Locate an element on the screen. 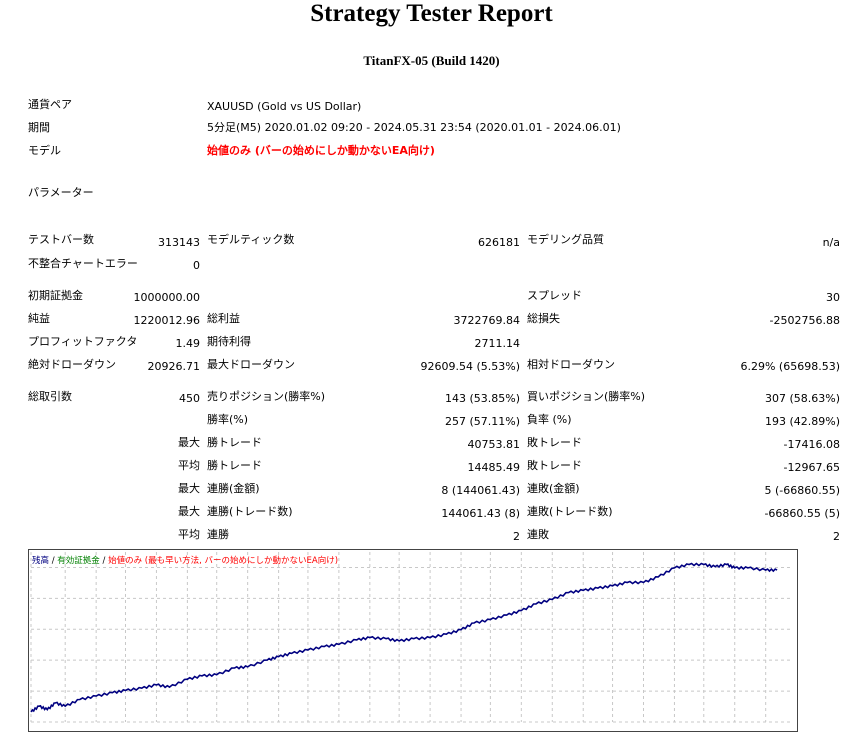 Image resolution: width=863 pixels, height=747 pixels. max-label-2: 最大 is located at coordinates (189, 488).